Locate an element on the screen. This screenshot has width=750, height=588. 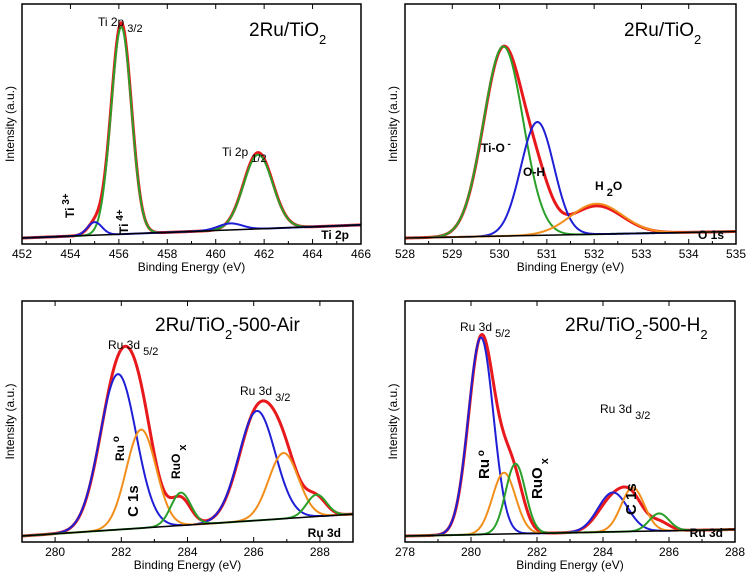
x-tick-label: 531 is located at coordinates (547, 254).